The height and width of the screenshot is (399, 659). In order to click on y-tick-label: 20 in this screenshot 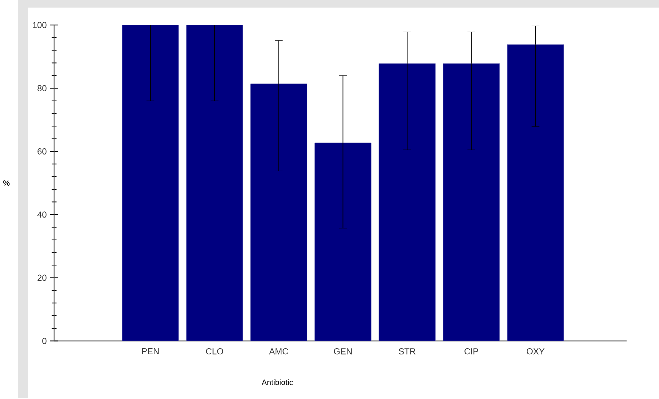, I will do `click(42, 278)`.